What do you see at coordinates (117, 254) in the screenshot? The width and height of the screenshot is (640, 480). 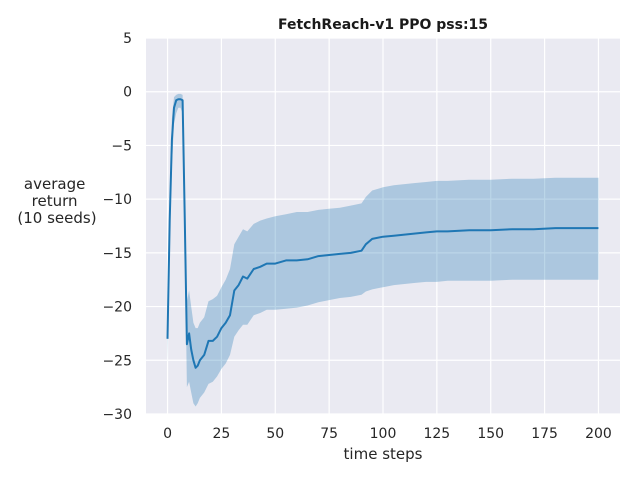 I see `y-tick-label: −15` at bounding box center [117, 254].